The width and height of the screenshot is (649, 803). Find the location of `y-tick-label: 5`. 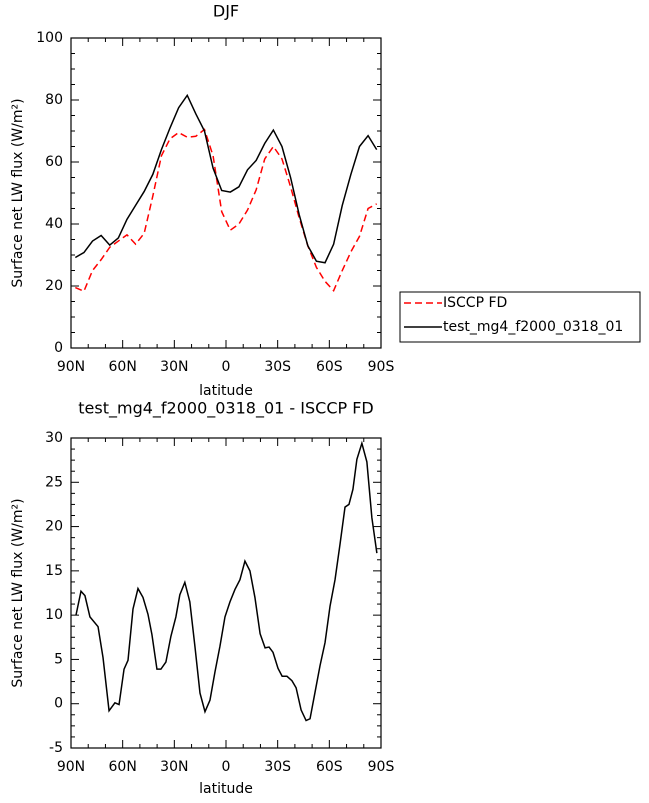

y-tick-label: 5 is located at coordinates (58, 659).